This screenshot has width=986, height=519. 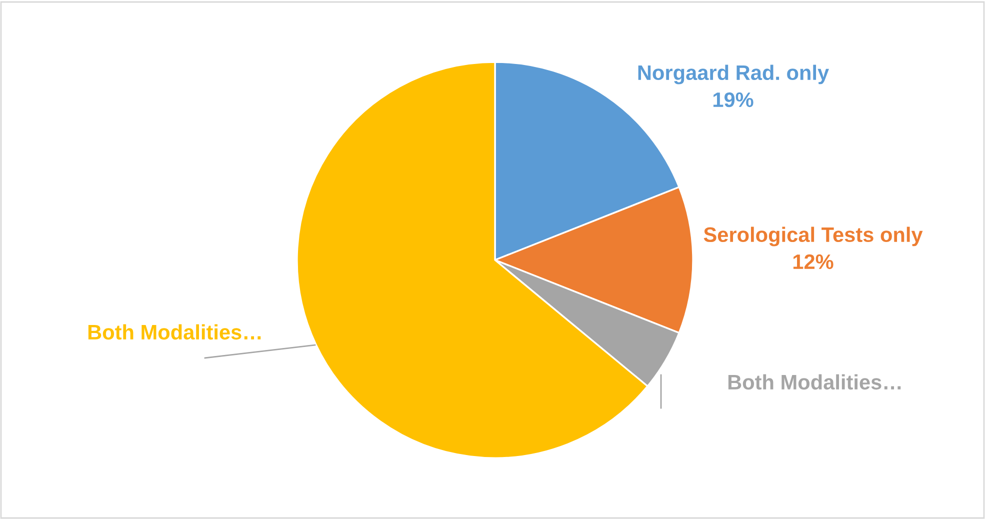 What do you see at coordinates (733, 74) in the screenshot?
I see `slice-label: Norgaard Rad. only` at bounding box center [733, 74].